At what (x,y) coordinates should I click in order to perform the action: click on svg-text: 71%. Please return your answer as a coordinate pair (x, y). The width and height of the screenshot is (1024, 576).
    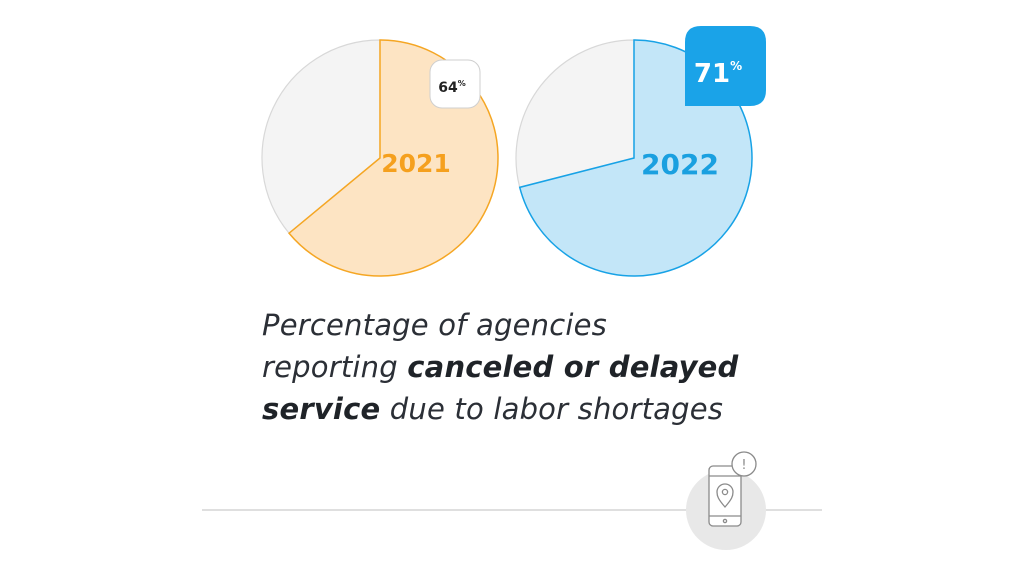
    Looking at the image, I should click on (718, 74).